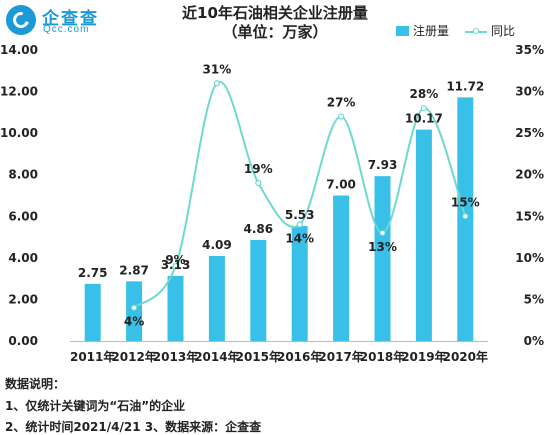  I want to click on yoy-value-label: 19%, so click(258, 169).